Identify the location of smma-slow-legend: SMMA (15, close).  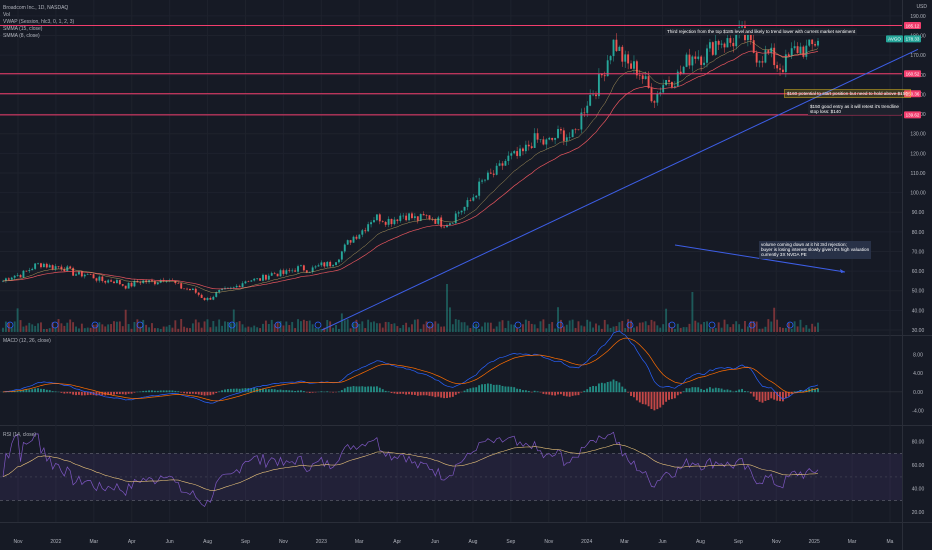
(23, 29).